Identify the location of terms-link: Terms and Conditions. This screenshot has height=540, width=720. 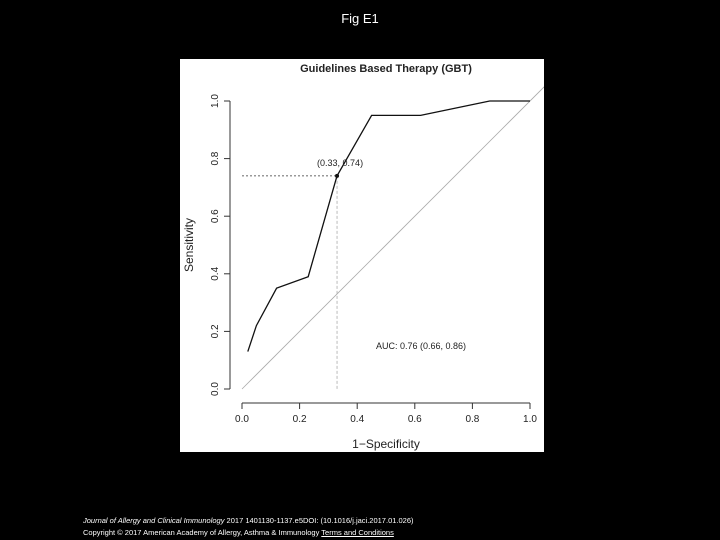
(357, 532).